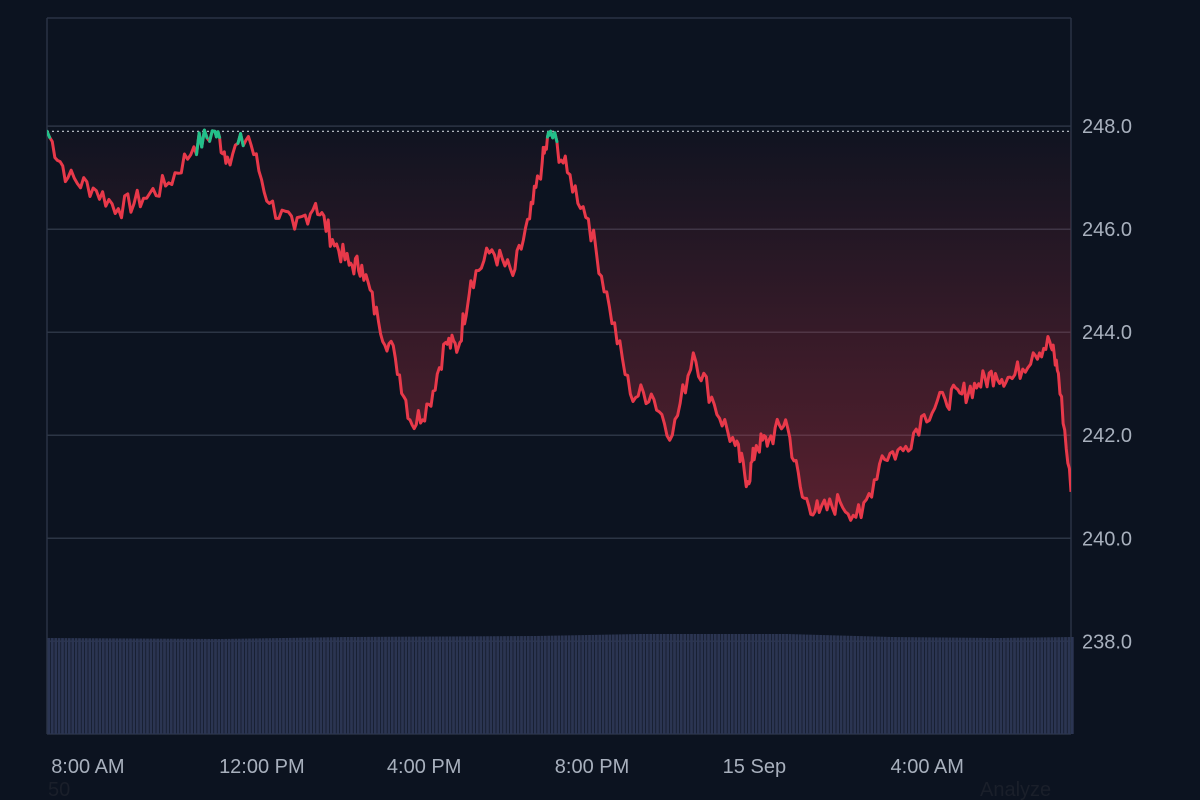  I want to click on y-axis-ticks: 248.0 246.0 244.0 242.0 240.0 238.0, so click(1107, 384).